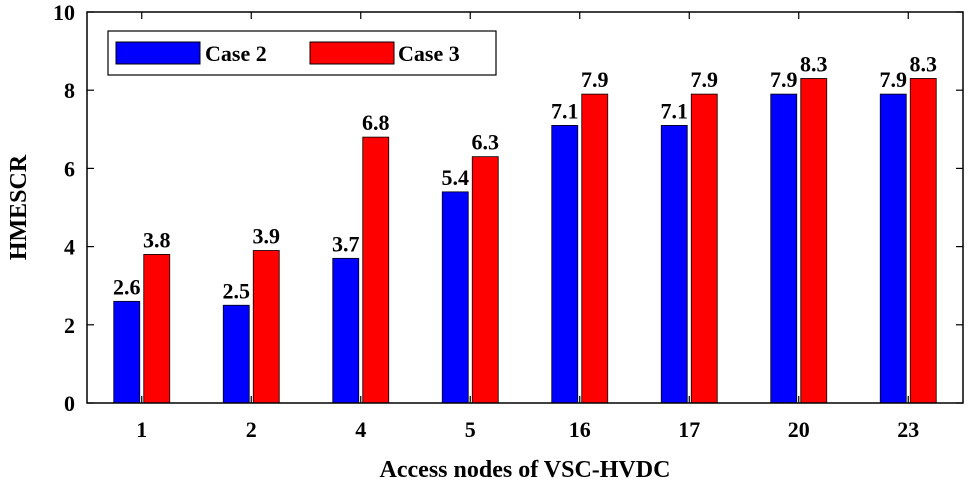 The image size is (975, 486). I want to click on legend-label-case-2: Case 2, so click(236, 53).